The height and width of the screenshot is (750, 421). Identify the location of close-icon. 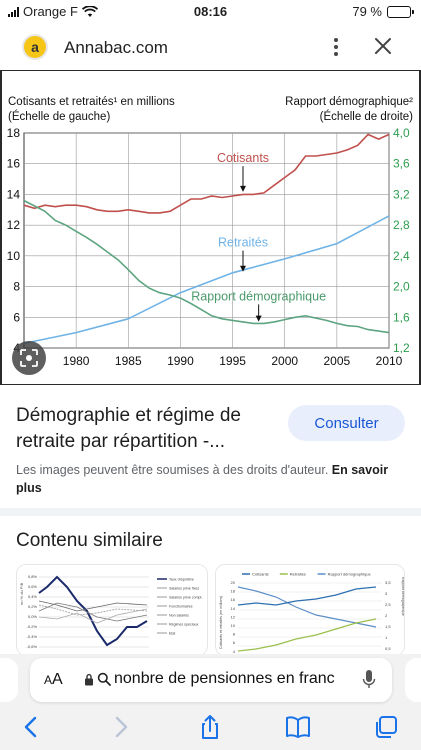
(383, 46).